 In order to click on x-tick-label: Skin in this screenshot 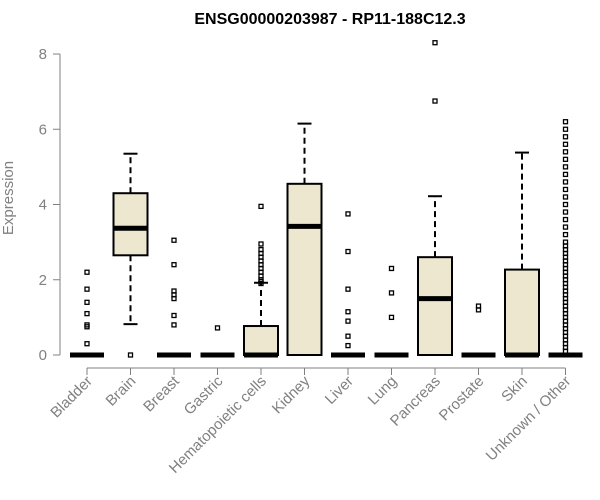, I will do `click(514, 389)`.